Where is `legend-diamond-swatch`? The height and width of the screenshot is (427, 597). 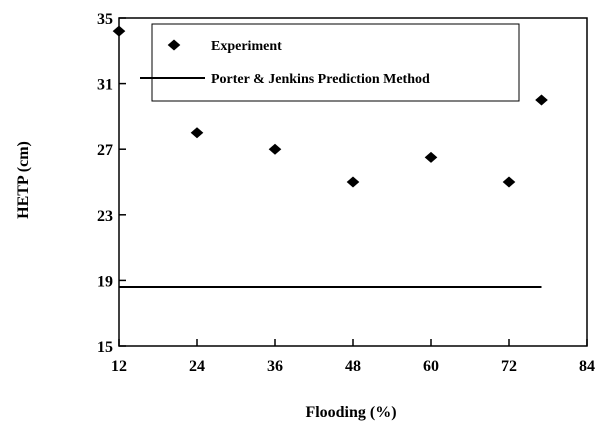
legend-diamond-swatch is located at coordinates (174, 45).